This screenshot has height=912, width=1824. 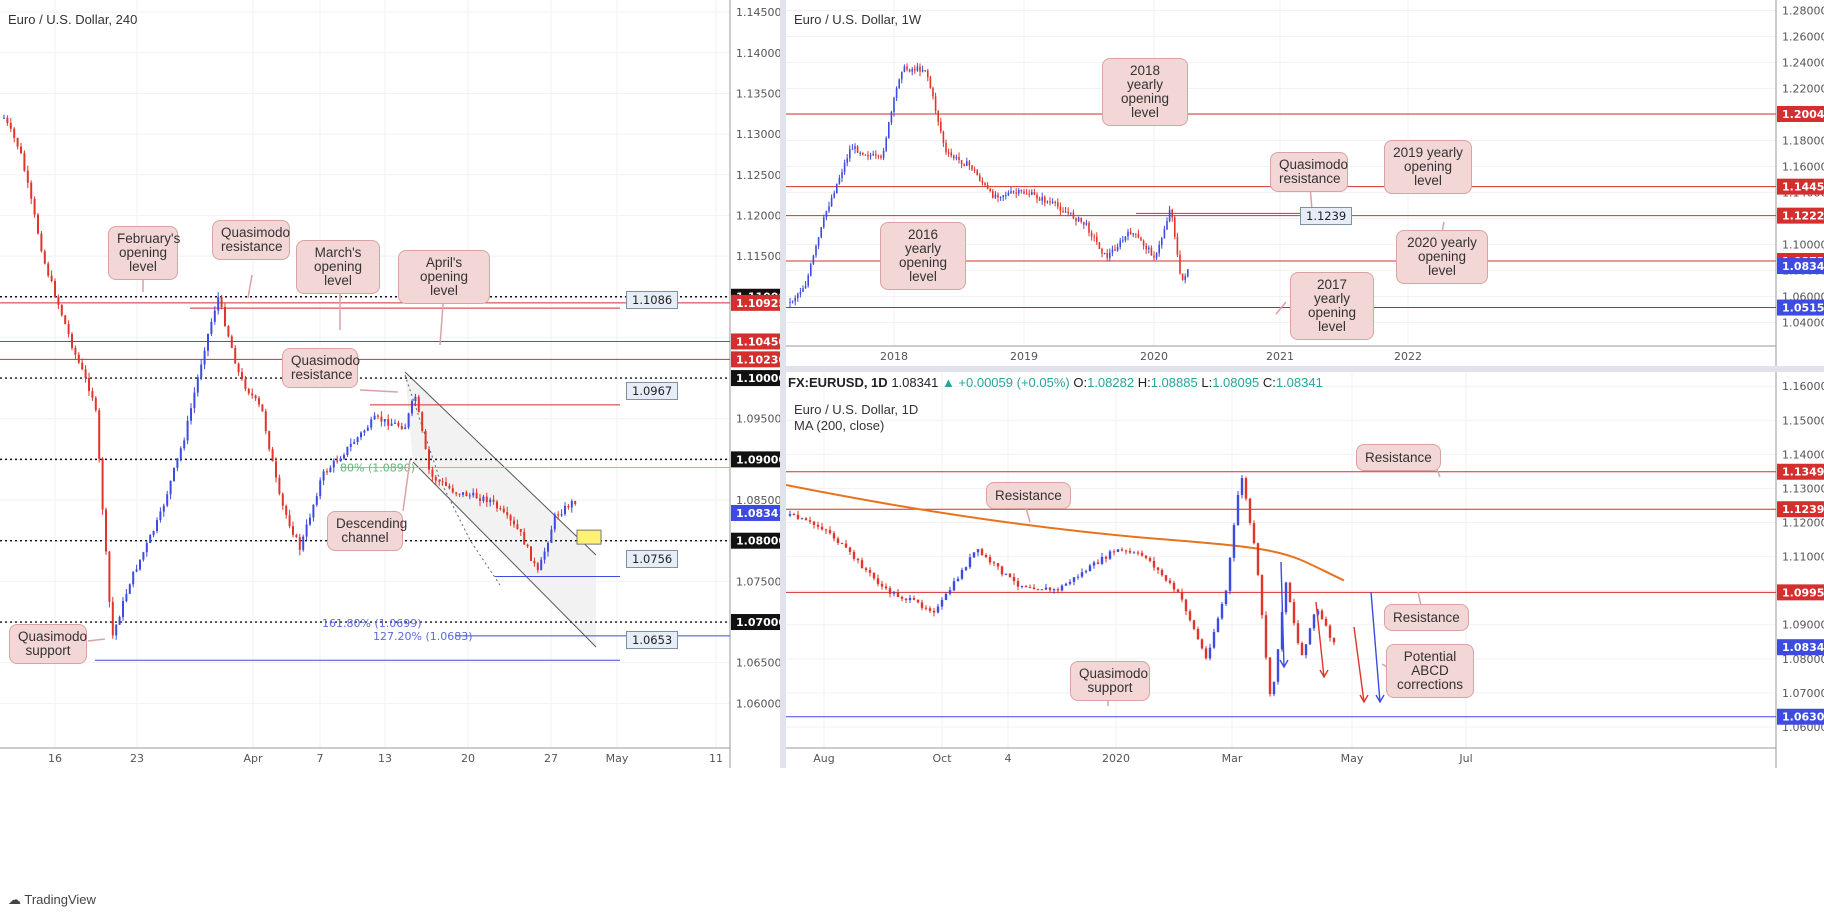 What do you see at coordinates (504, 554) in the screenshot?
I see `channel-lower` at bounding box center [504, 554].